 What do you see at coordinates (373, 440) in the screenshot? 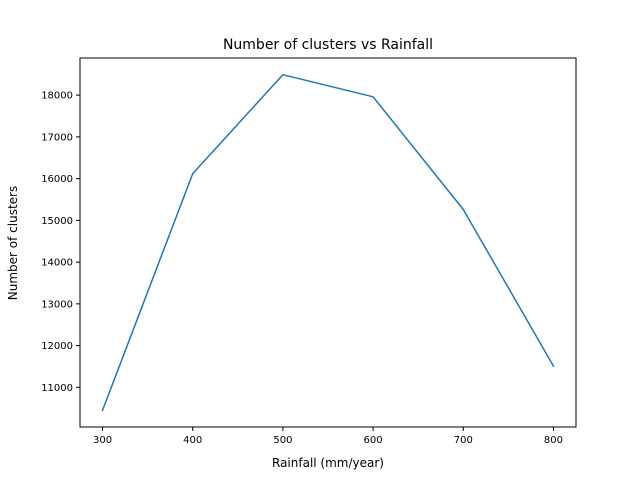
I see `x-tick-label: 600` at bounding box center [373, 440].